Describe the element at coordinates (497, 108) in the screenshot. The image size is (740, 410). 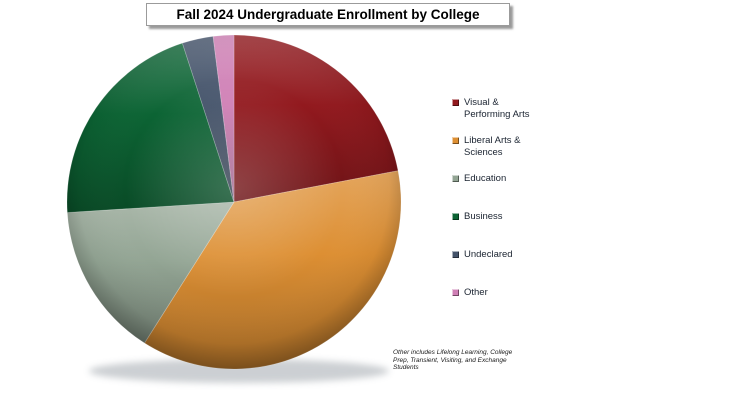
I see `legend-label: Visual & Performing Arts` at that location.